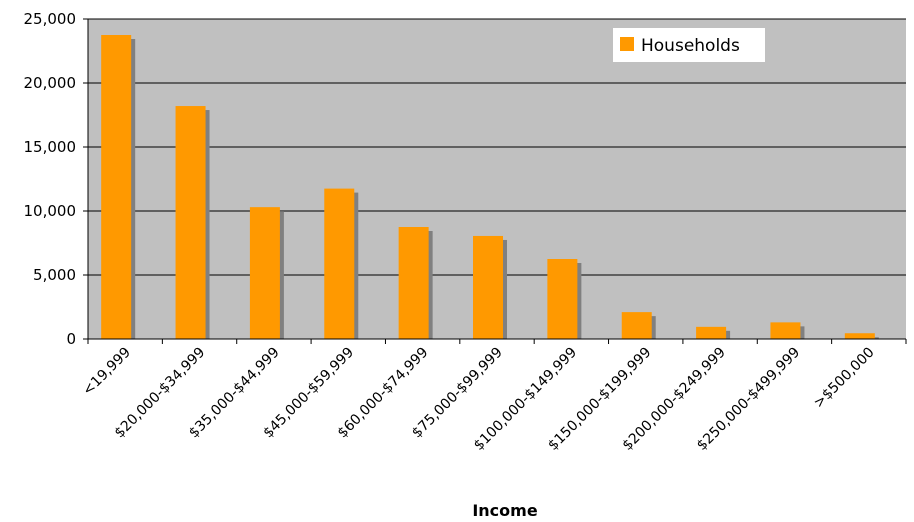  What do you see at coordinates (627, 44) in the screenshot?
I see `legend-swatch` at bounding box center [627, 44].